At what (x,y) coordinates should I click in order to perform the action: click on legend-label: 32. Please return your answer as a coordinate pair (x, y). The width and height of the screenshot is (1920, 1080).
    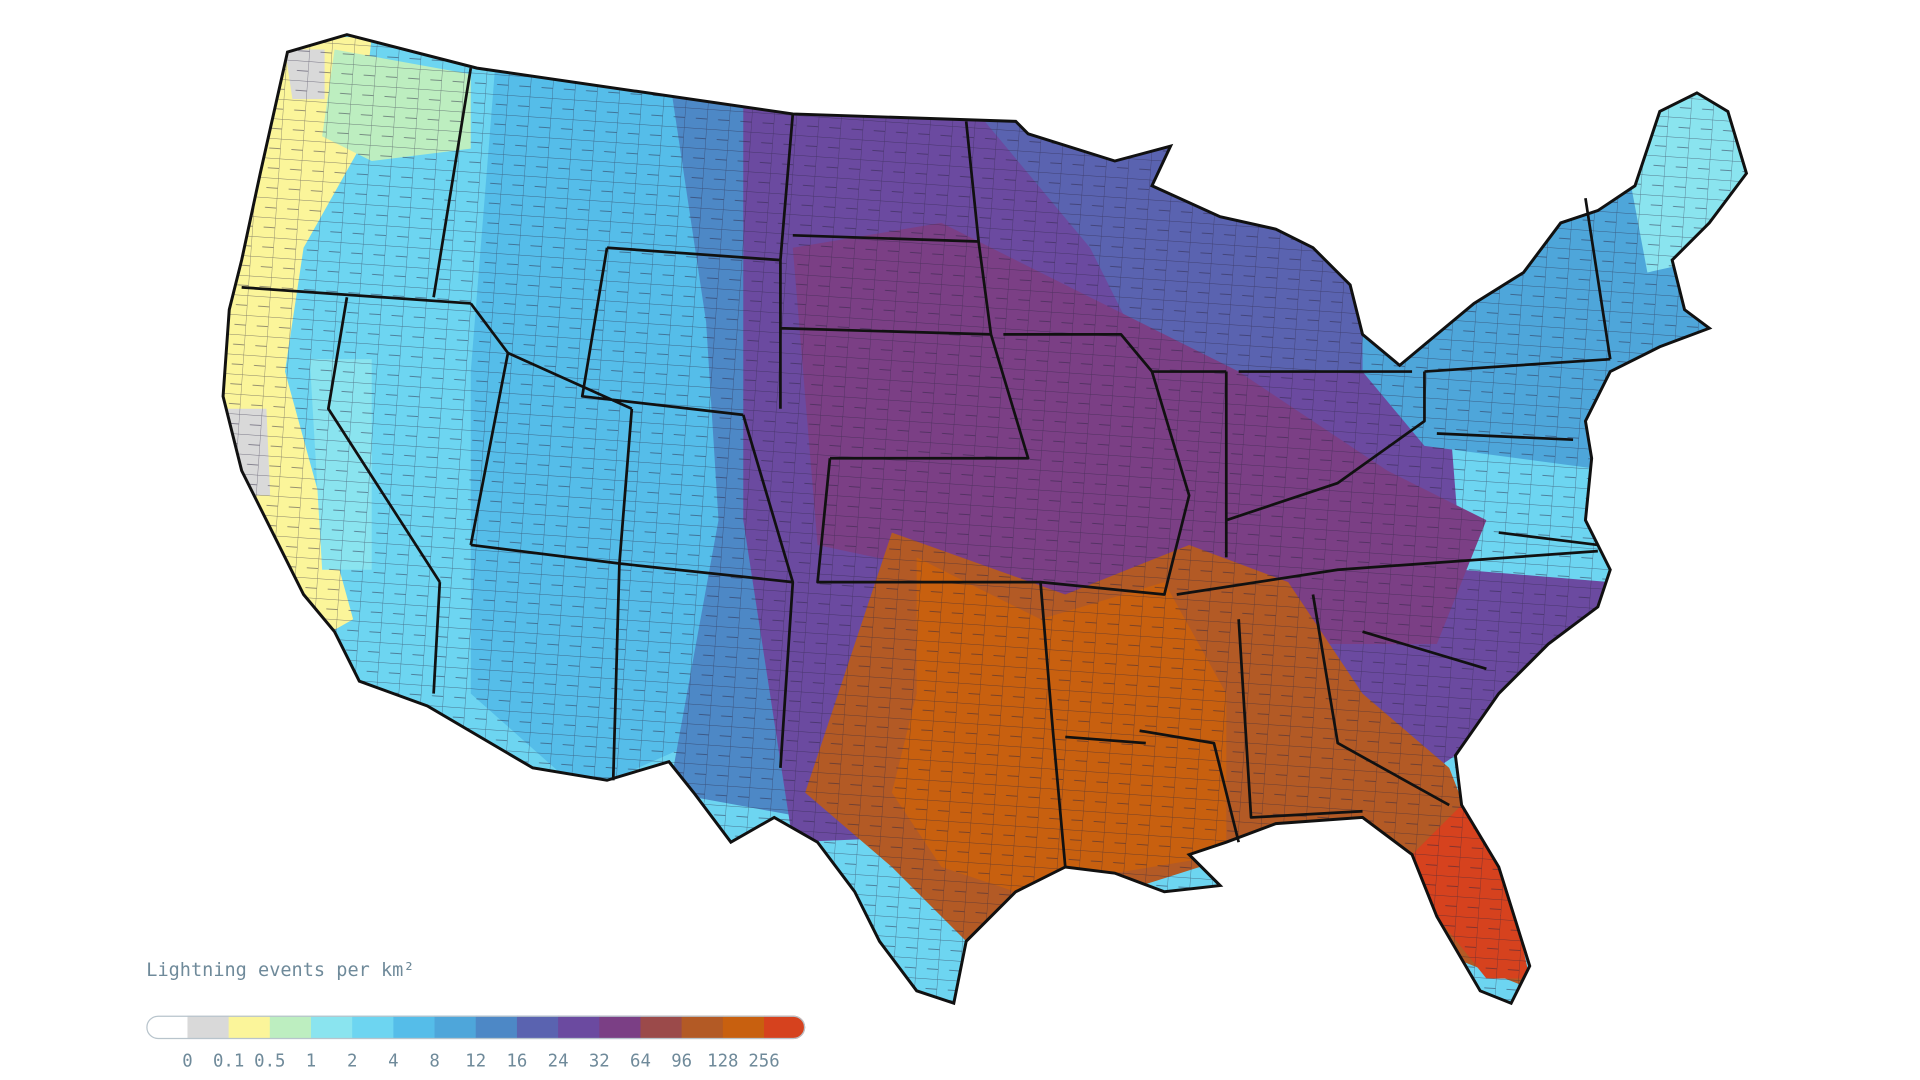
    Looking at the image, I should click on (599, 1061).